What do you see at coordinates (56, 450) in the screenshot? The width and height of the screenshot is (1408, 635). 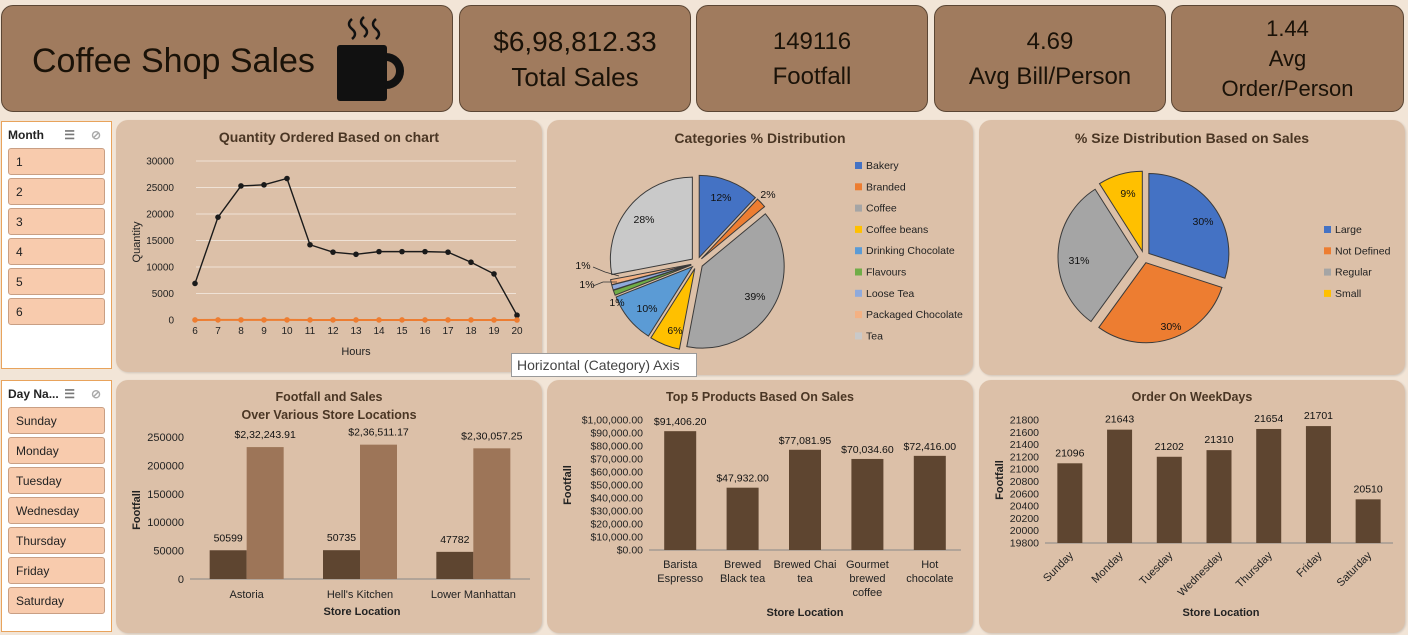 I see `day-item-monday: Monday` at bounding box center [56, 450].